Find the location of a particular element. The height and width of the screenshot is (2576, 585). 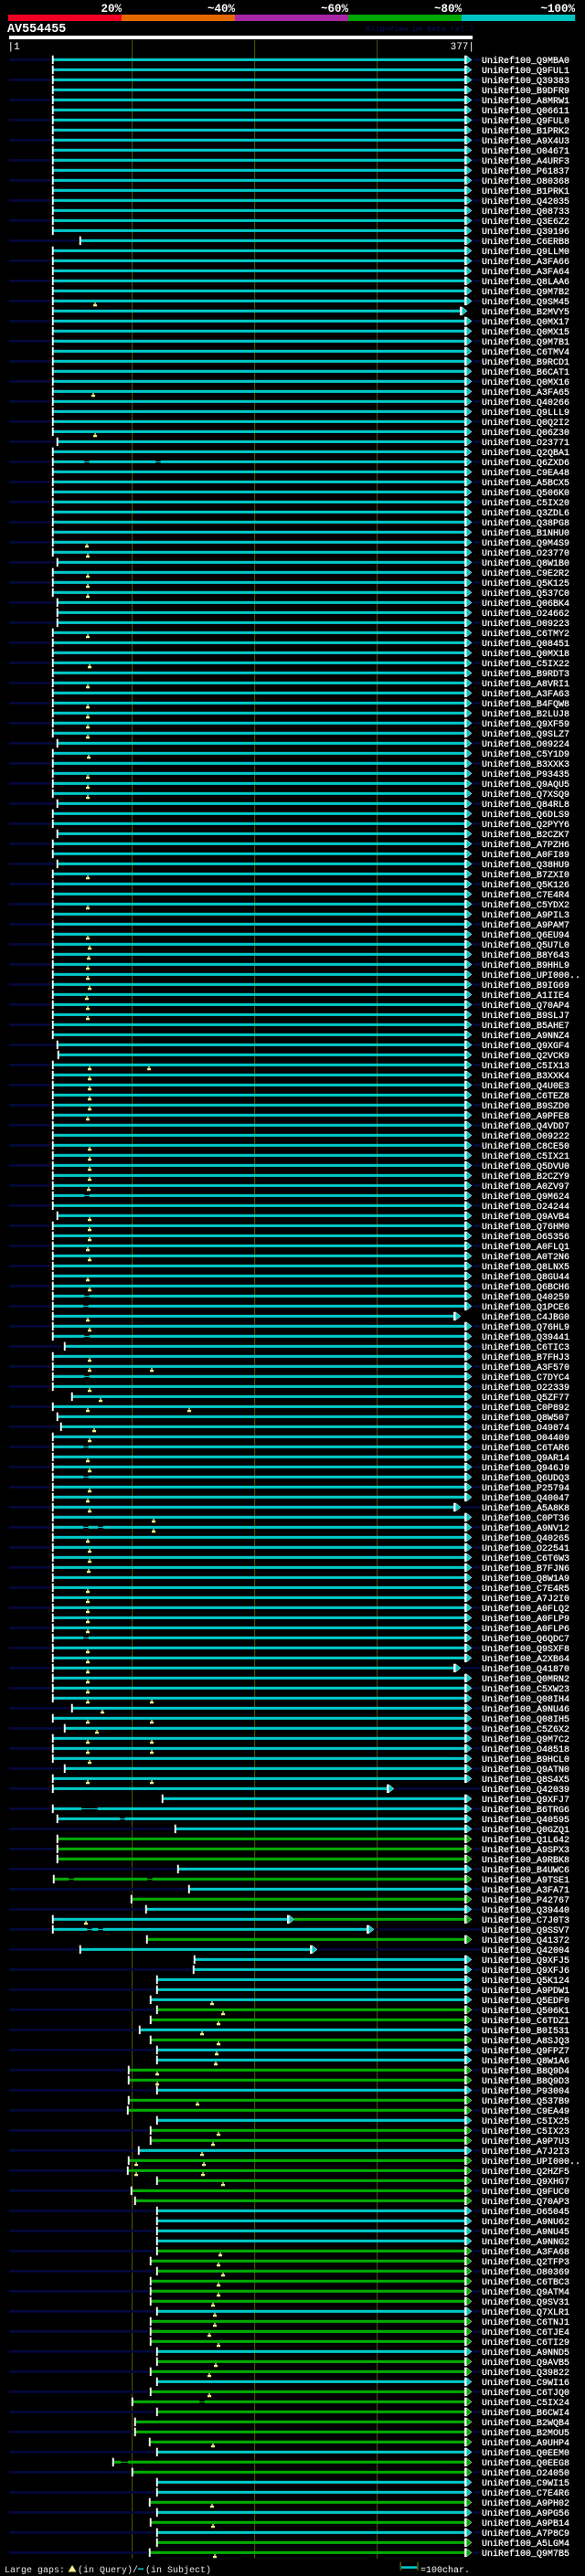

svg-text: UniRef100_A3FA66 is located at coordinates (525, 262).